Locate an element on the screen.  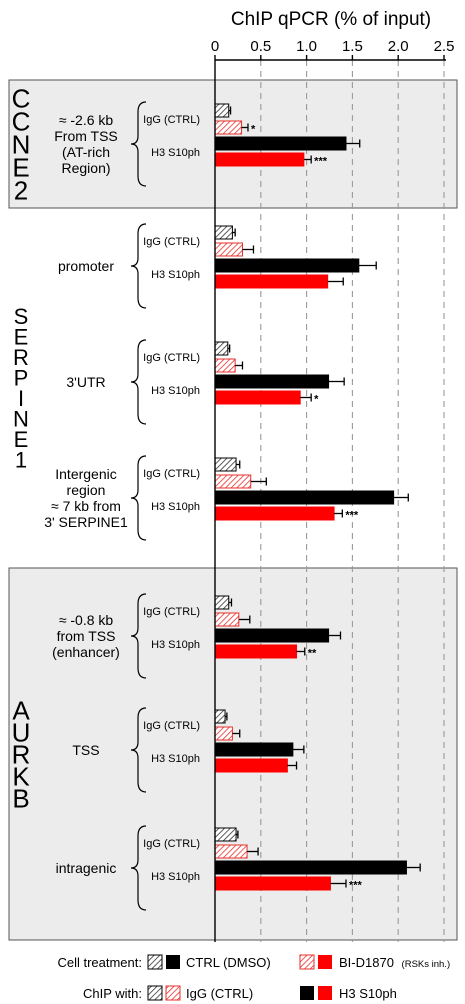
legend-ctrl-igg-swatch is located at coordinates (155, 962).